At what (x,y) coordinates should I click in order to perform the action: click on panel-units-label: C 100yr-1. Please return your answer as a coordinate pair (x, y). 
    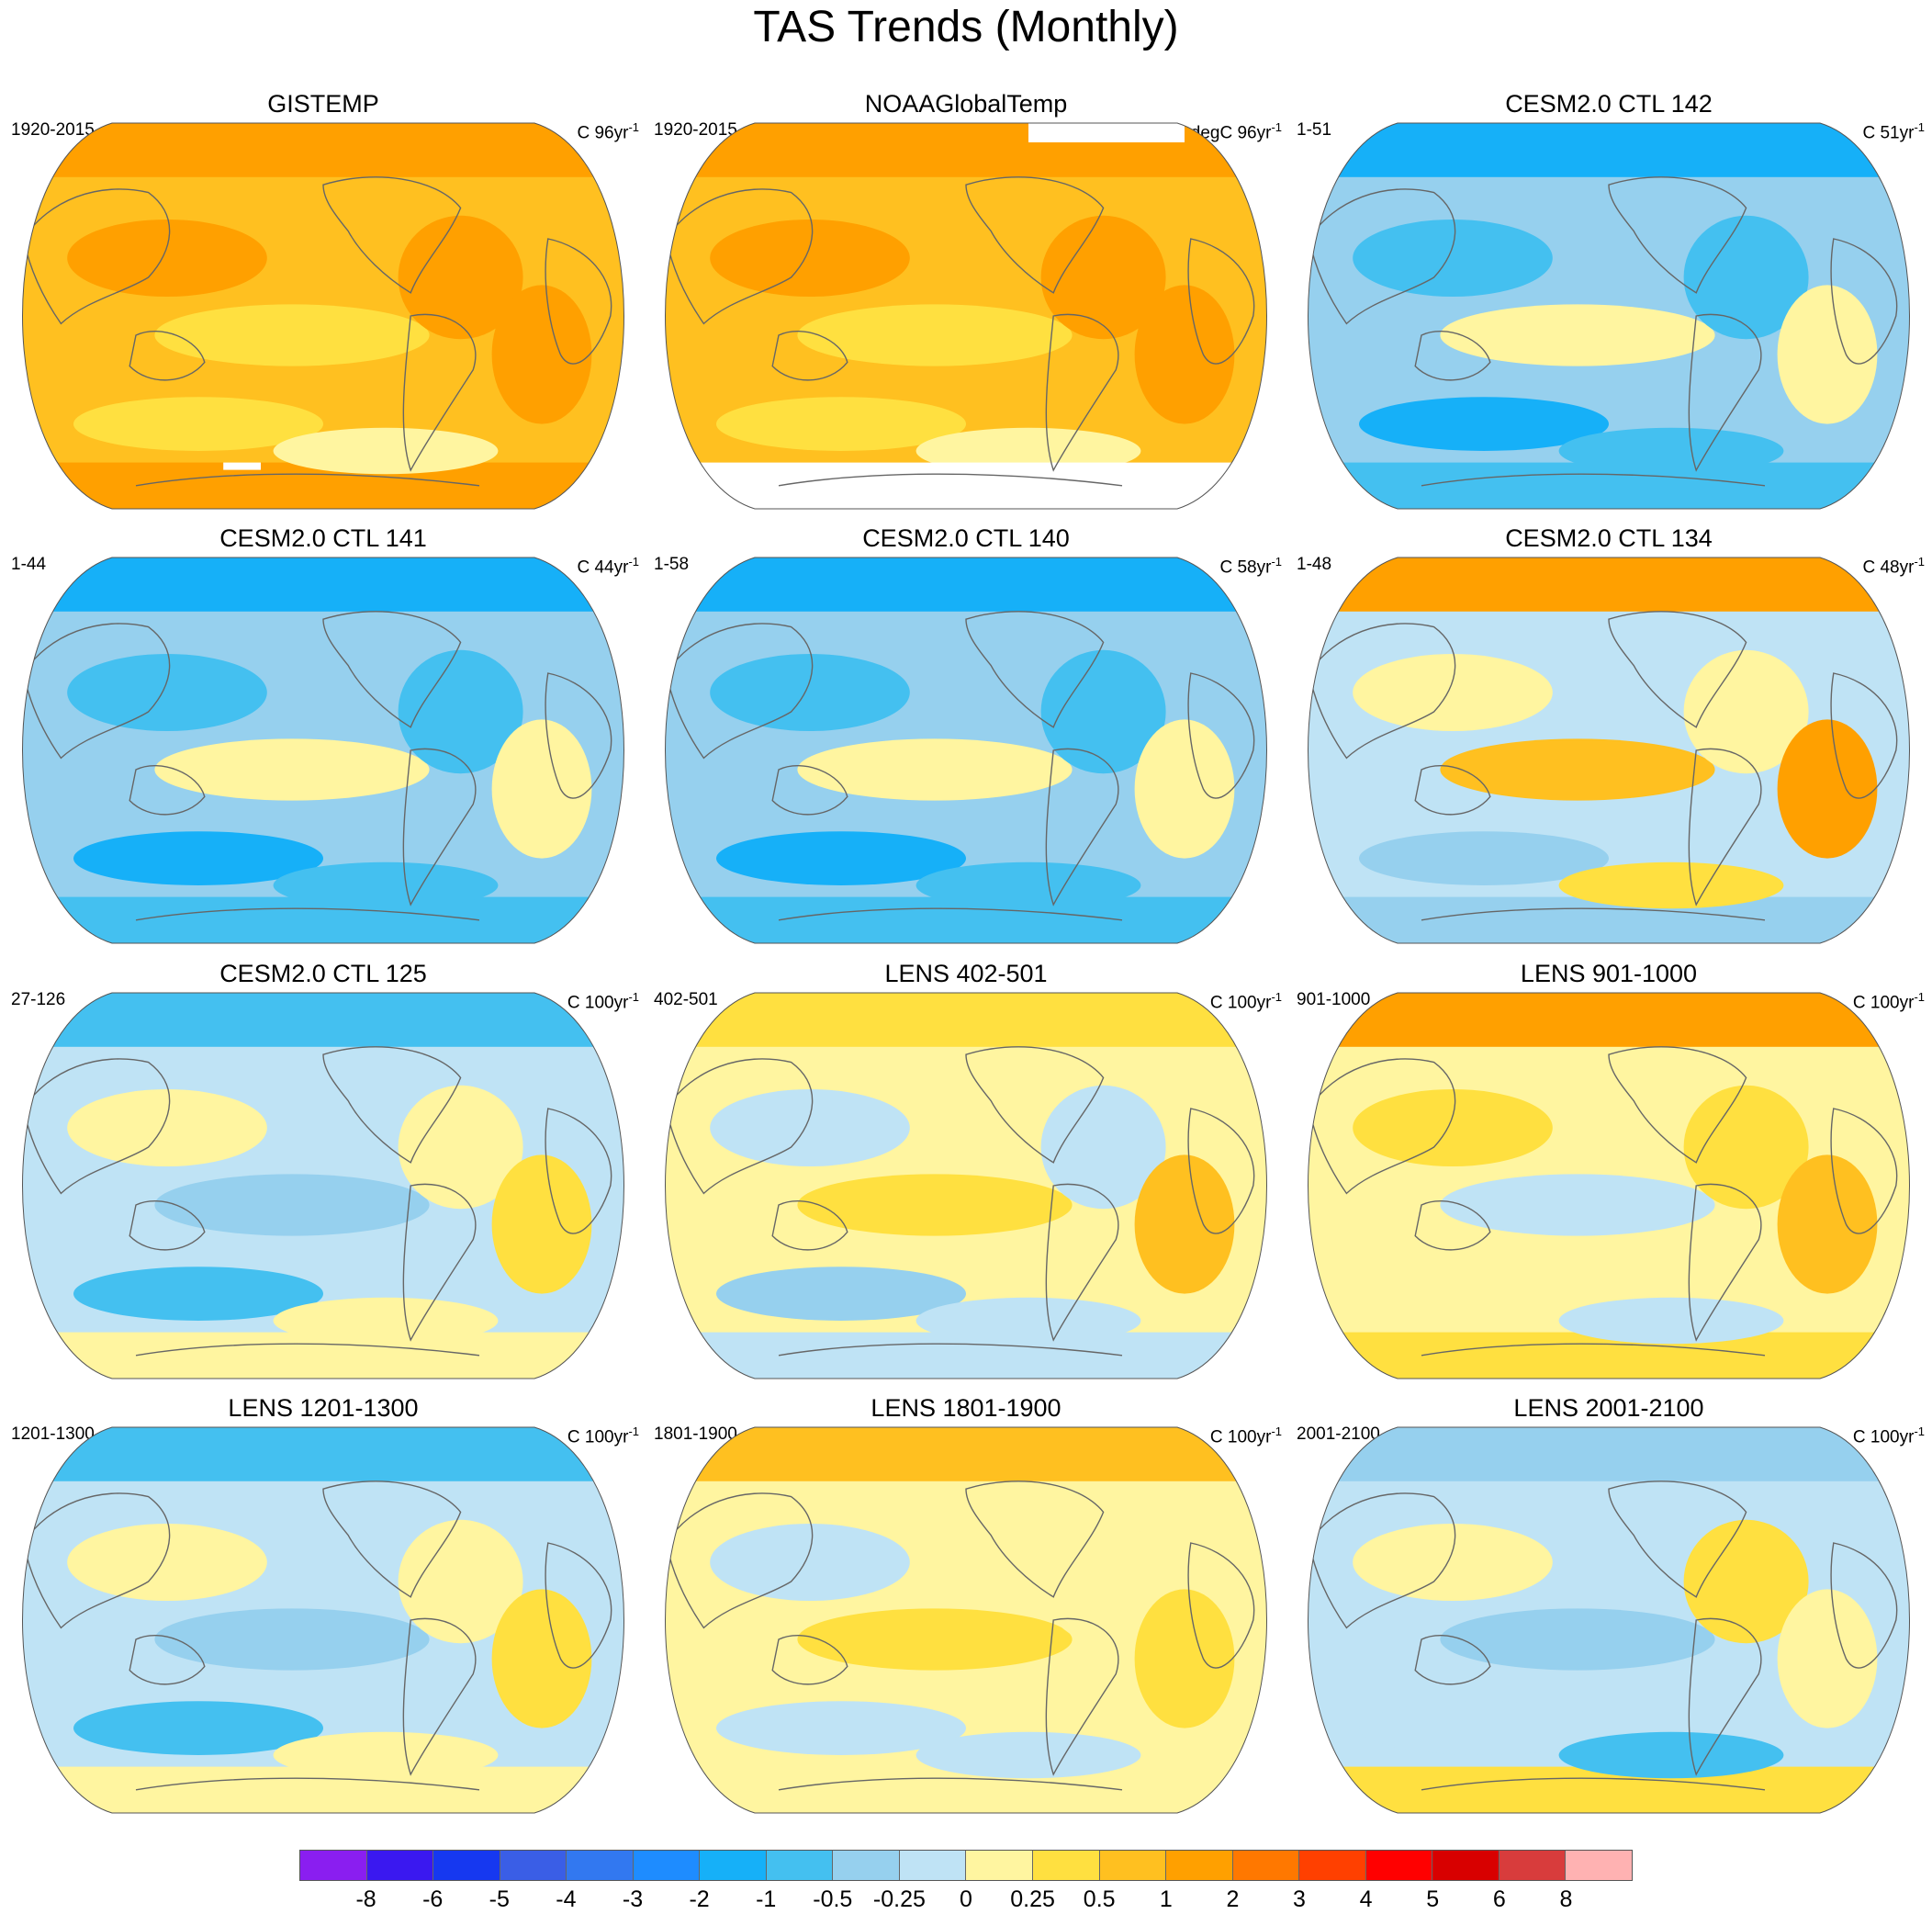
    Looking at the image, I should click on (1889, 1001).